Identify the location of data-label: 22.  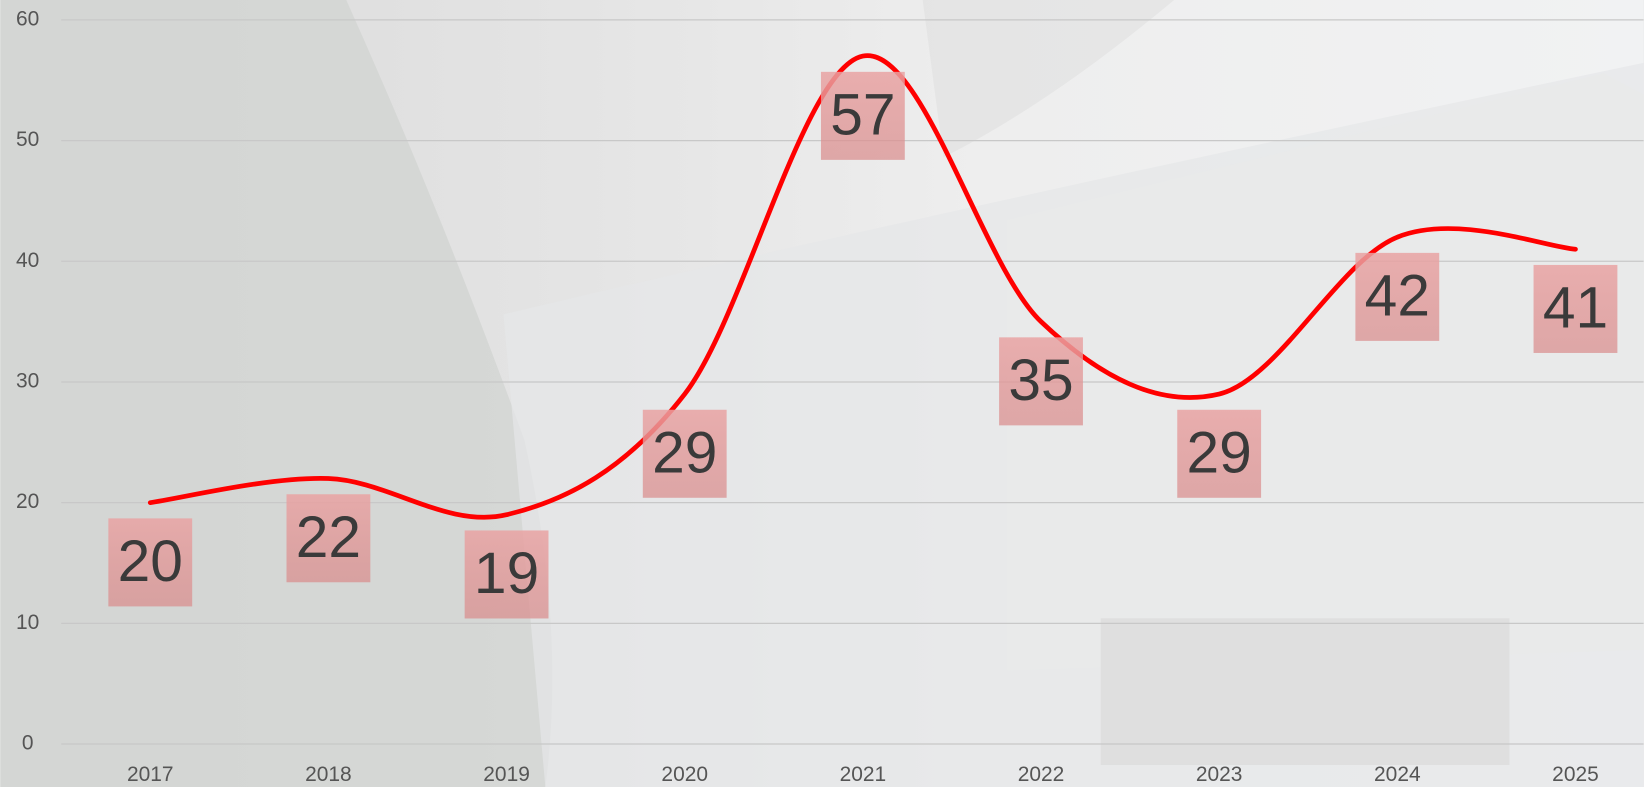
(328, 537).